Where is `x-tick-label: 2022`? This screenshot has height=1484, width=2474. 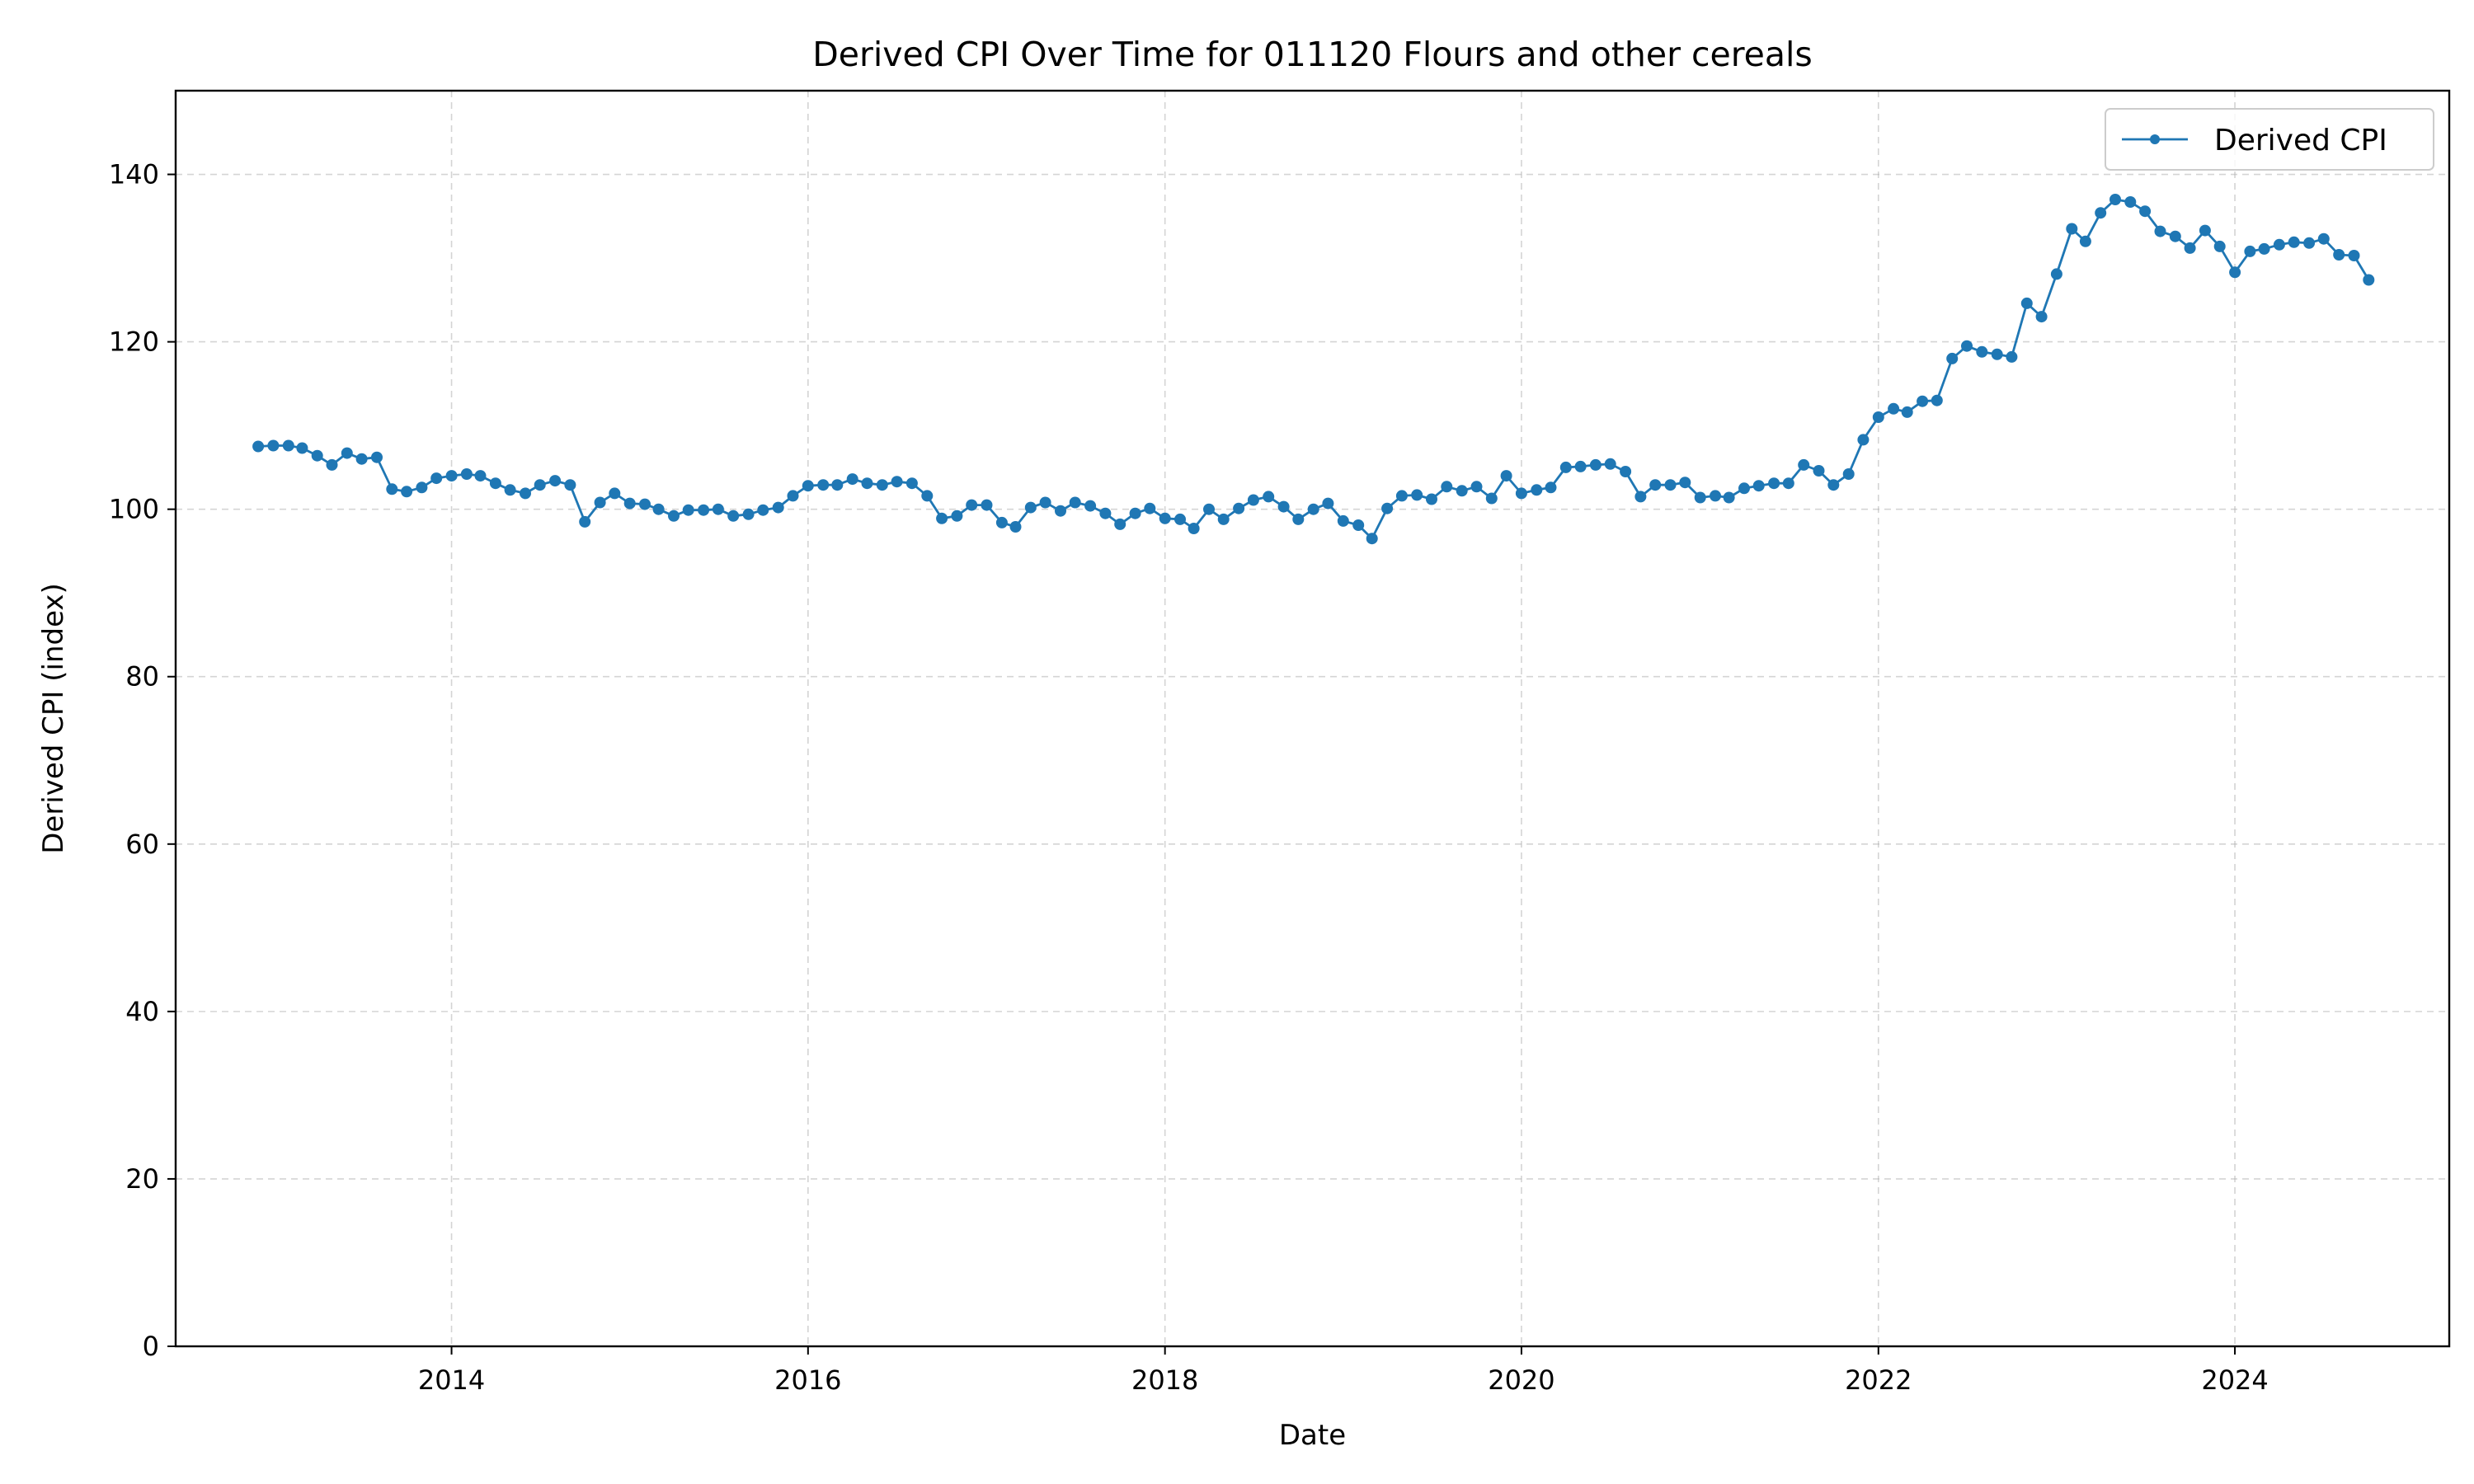
x-tick-label: 2022 is located at coordinates (1878, 1380).